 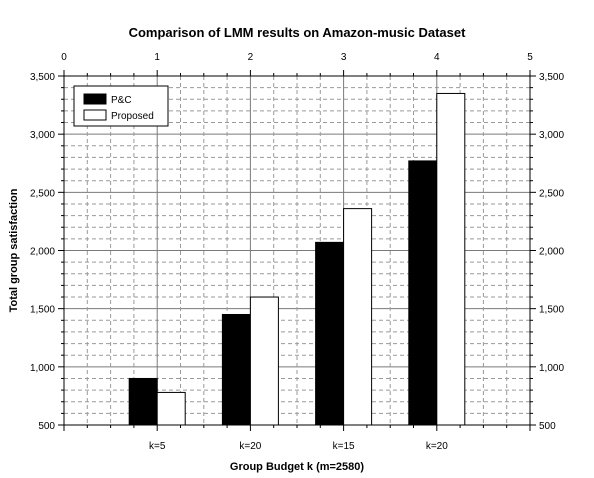 I want to click on y-tick-label-right: 3,500, so click(x=551, y=77).